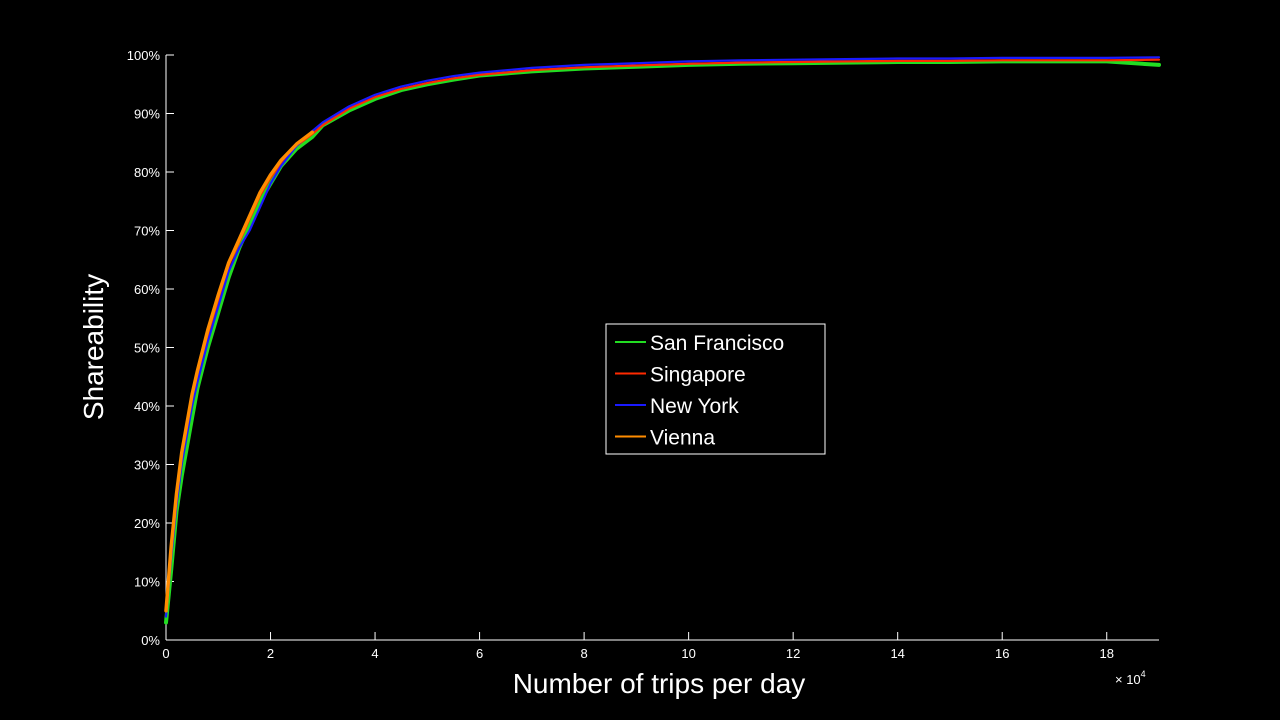 This screenshot has height=720, width=1280. I want to click on x-tick-label: 0, so click(165, 653).